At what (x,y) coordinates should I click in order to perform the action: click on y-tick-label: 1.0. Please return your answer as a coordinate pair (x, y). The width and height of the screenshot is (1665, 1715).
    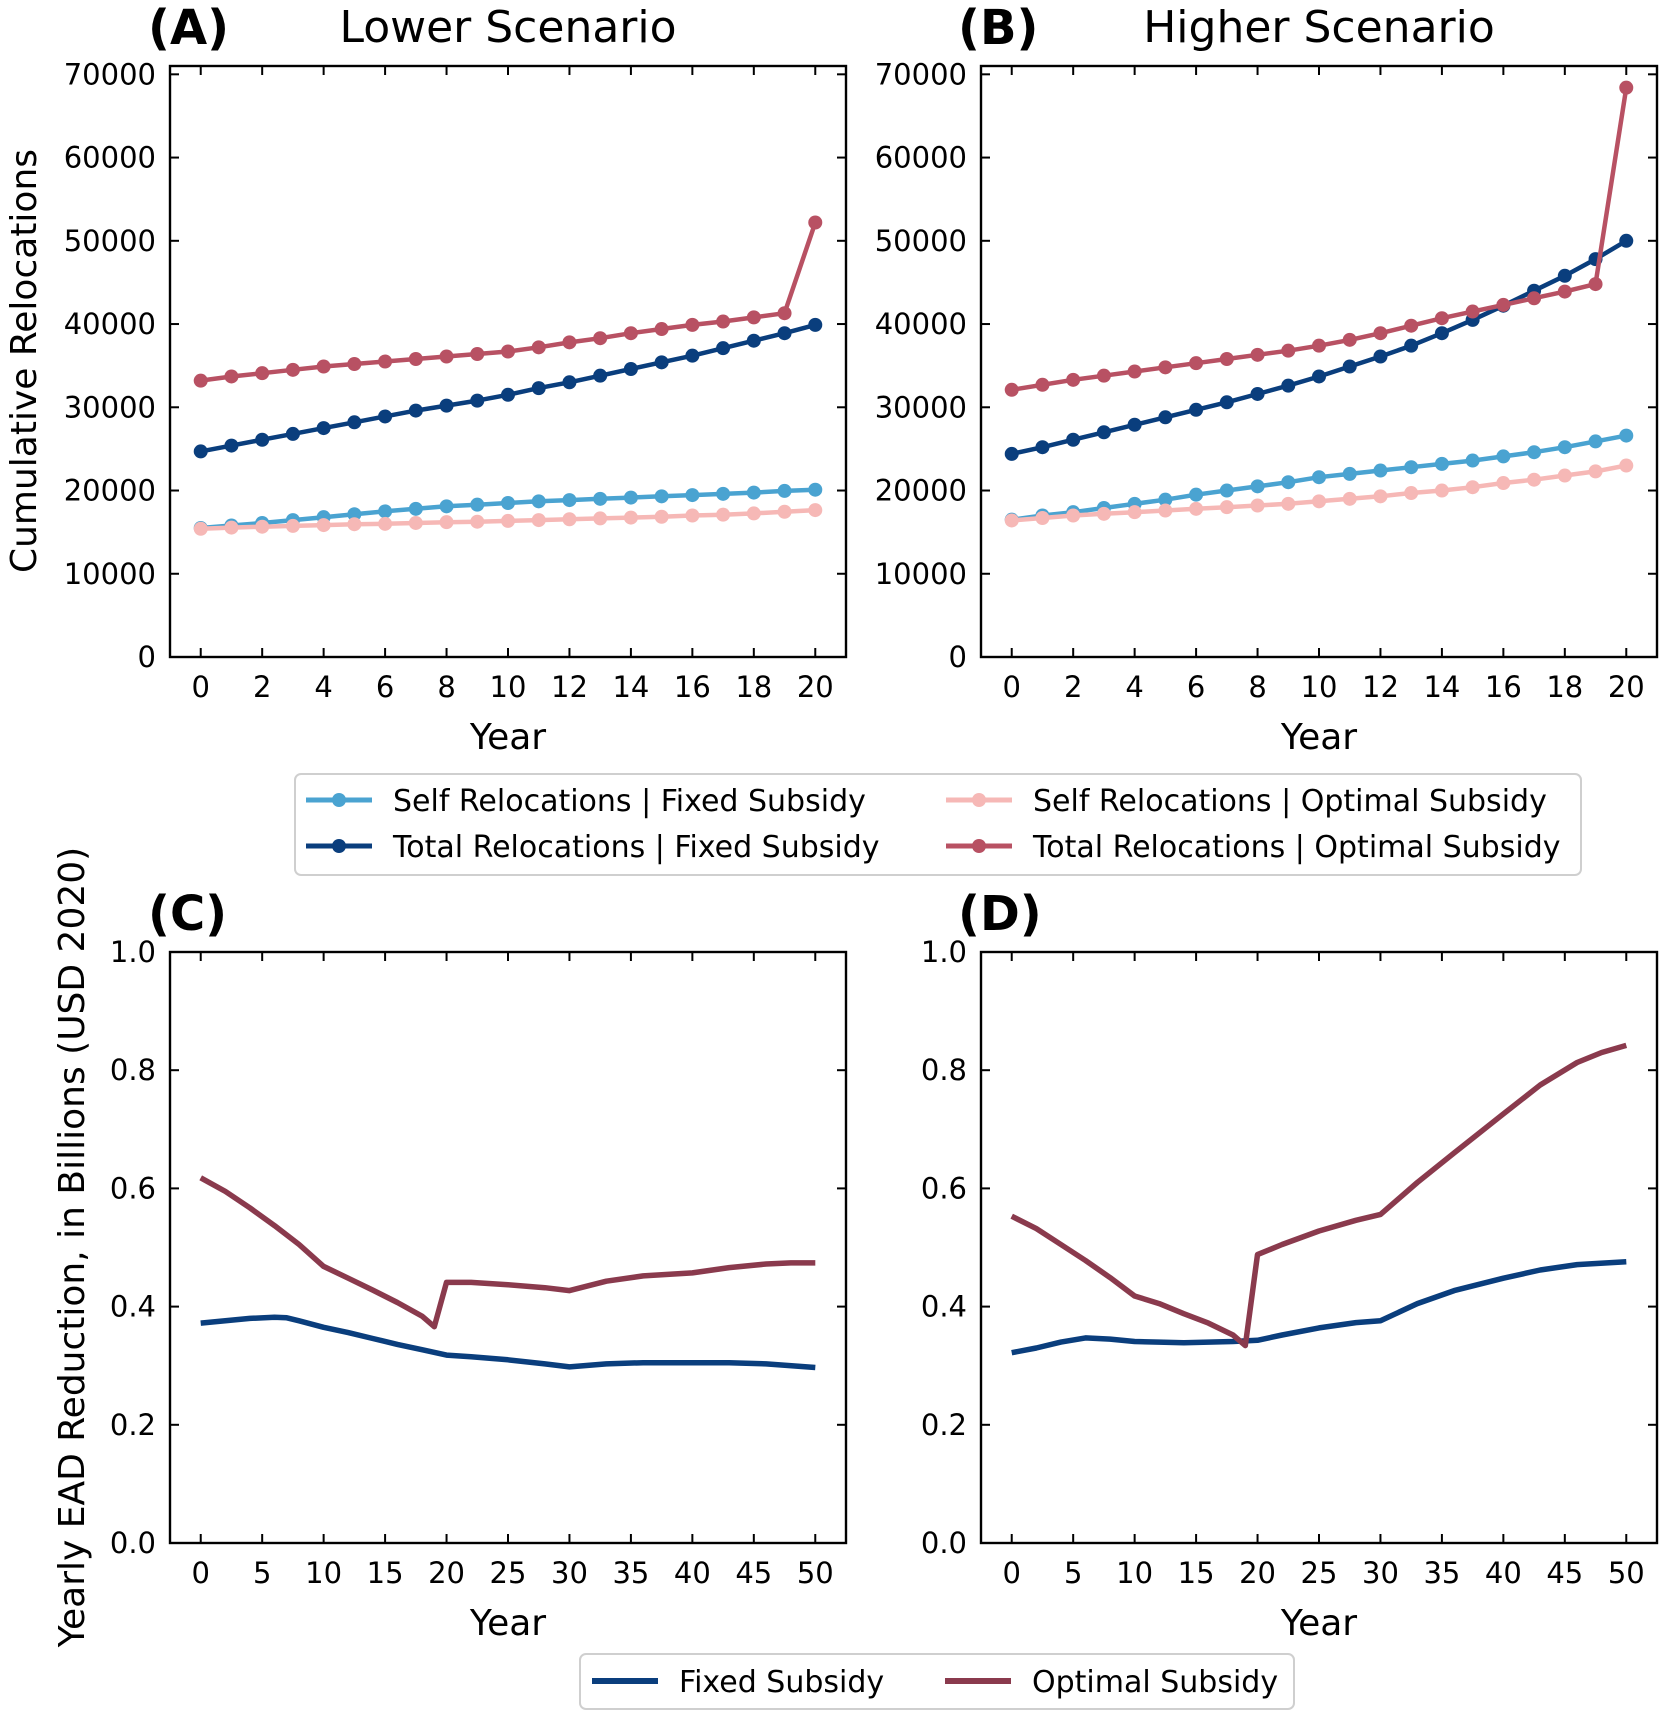
    Looking at the image, I should click on (133, 952).